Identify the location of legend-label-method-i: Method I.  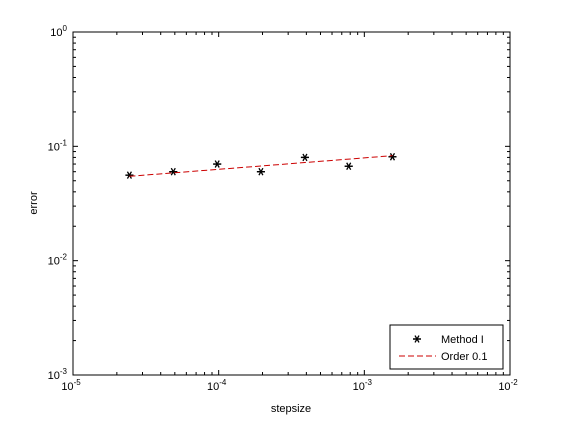
(462, 340).